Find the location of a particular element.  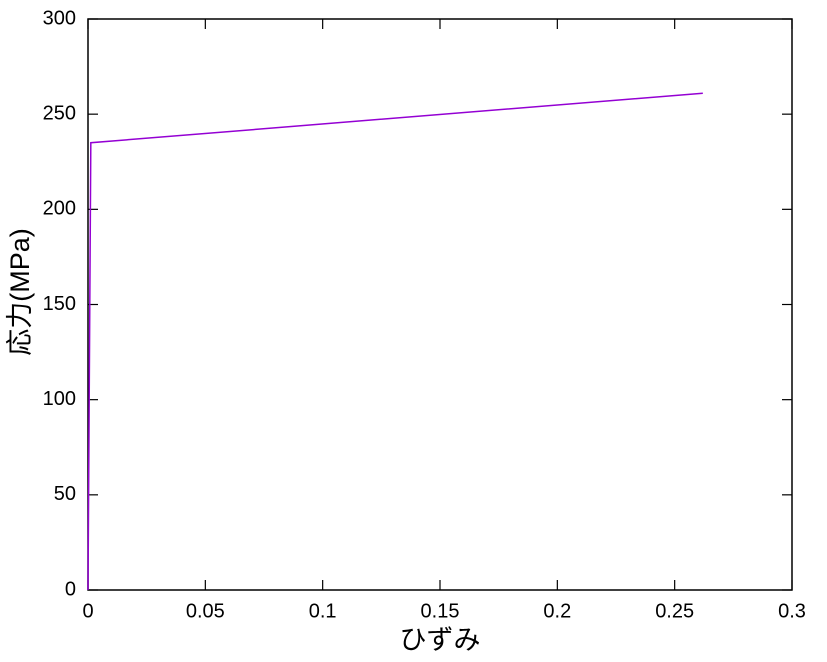

y-tick-label: 100 is located at coordinates (59, 399).